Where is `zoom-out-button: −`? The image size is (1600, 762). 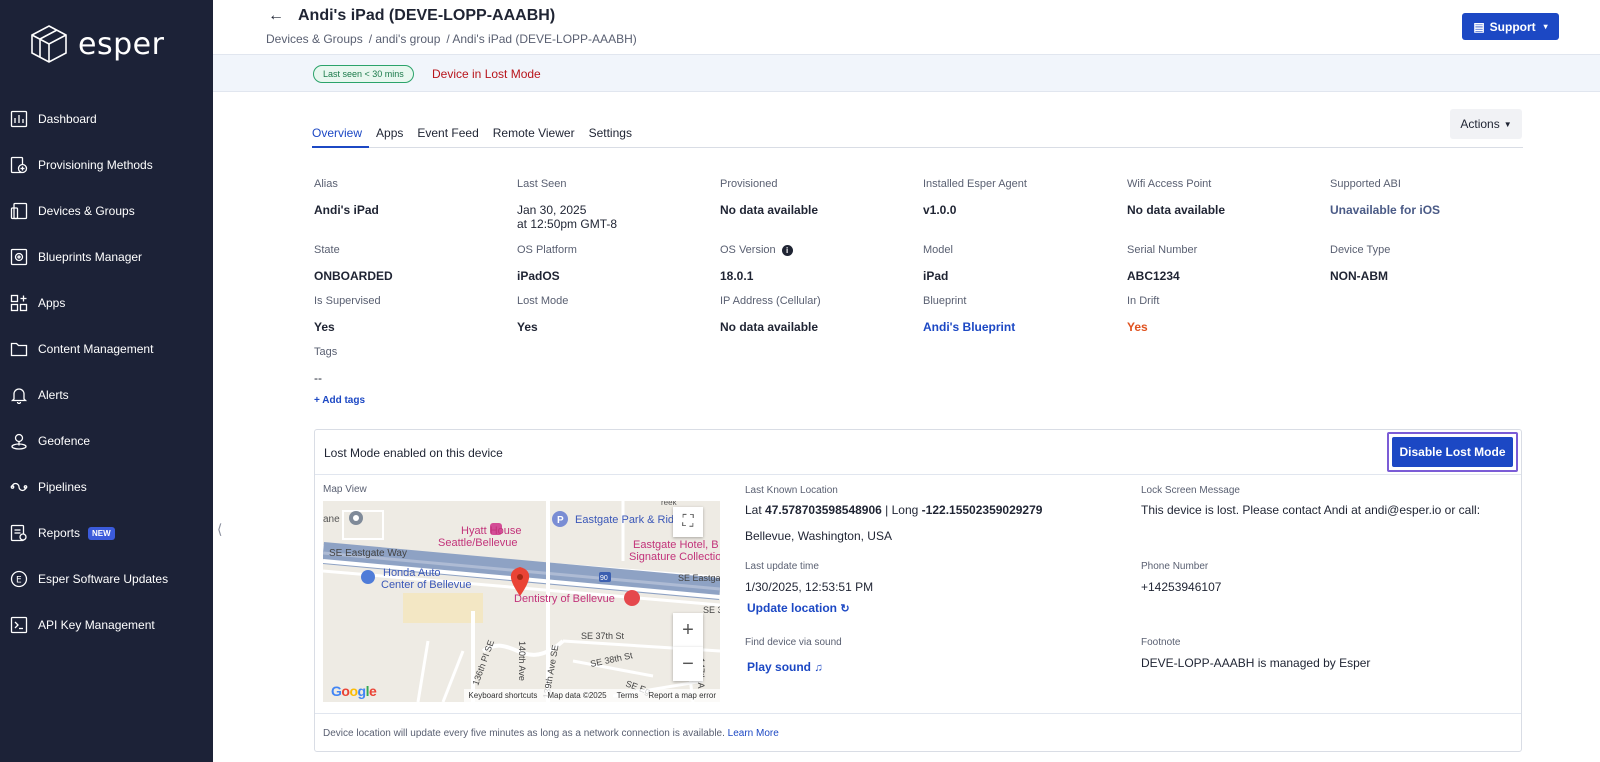
zoom-out-button: − is located at coordinates (688, 664).